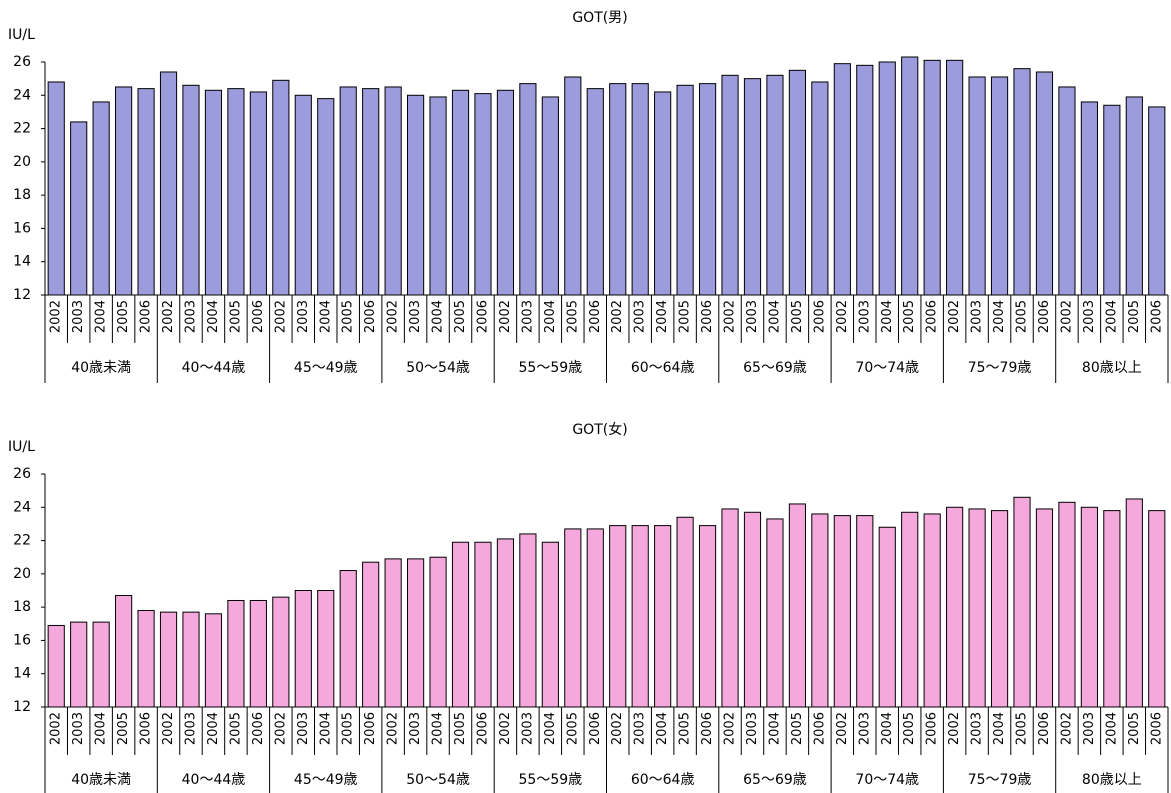 This screenshot has width=1171, height=793. Describe the element at coordinates (1000, 780) in the screenshot. I see `group-label: 75～79歳` at that location.